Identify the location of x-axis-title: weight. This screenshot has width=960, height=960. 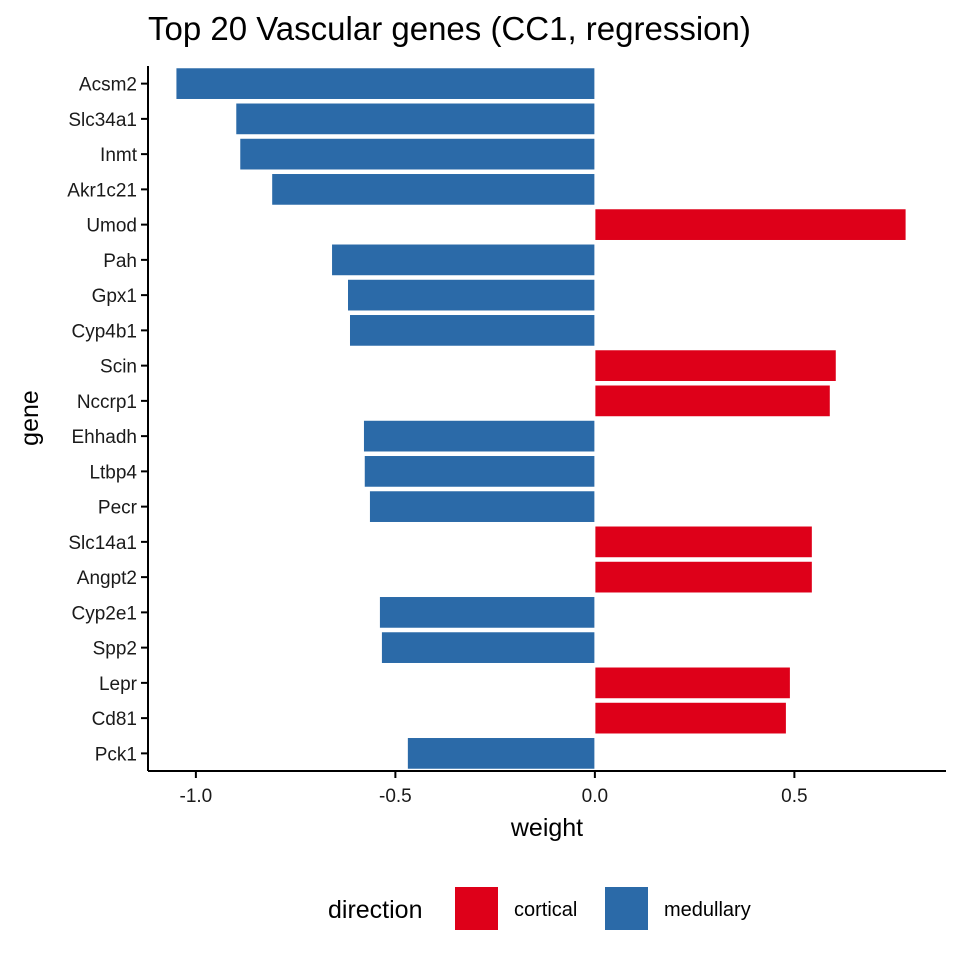
(546, 828).